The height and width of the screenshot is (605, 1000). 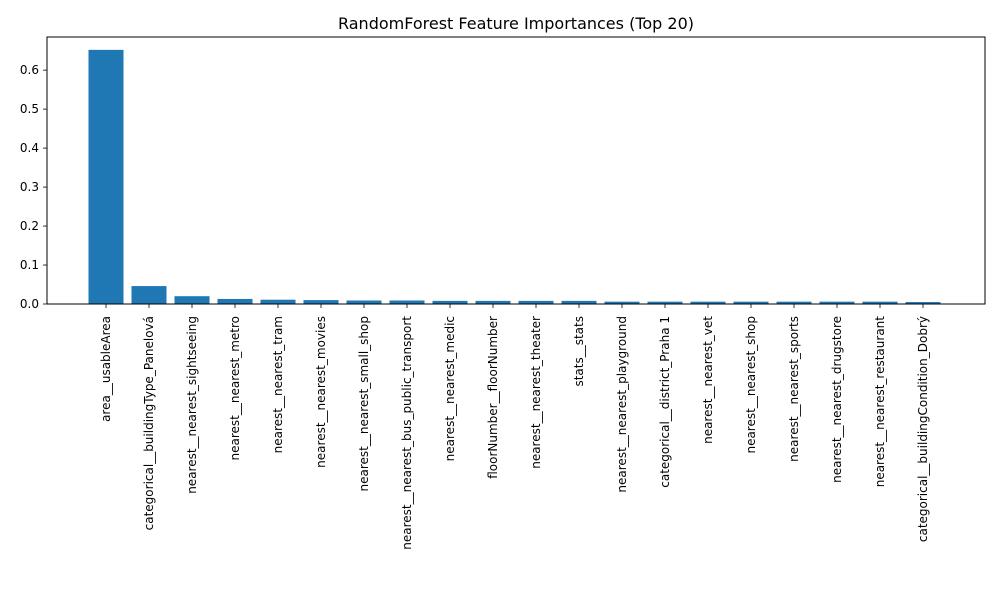 I want to click on x-tick-label-5: nearest__nearest_movies, so click(x=321, y=392).